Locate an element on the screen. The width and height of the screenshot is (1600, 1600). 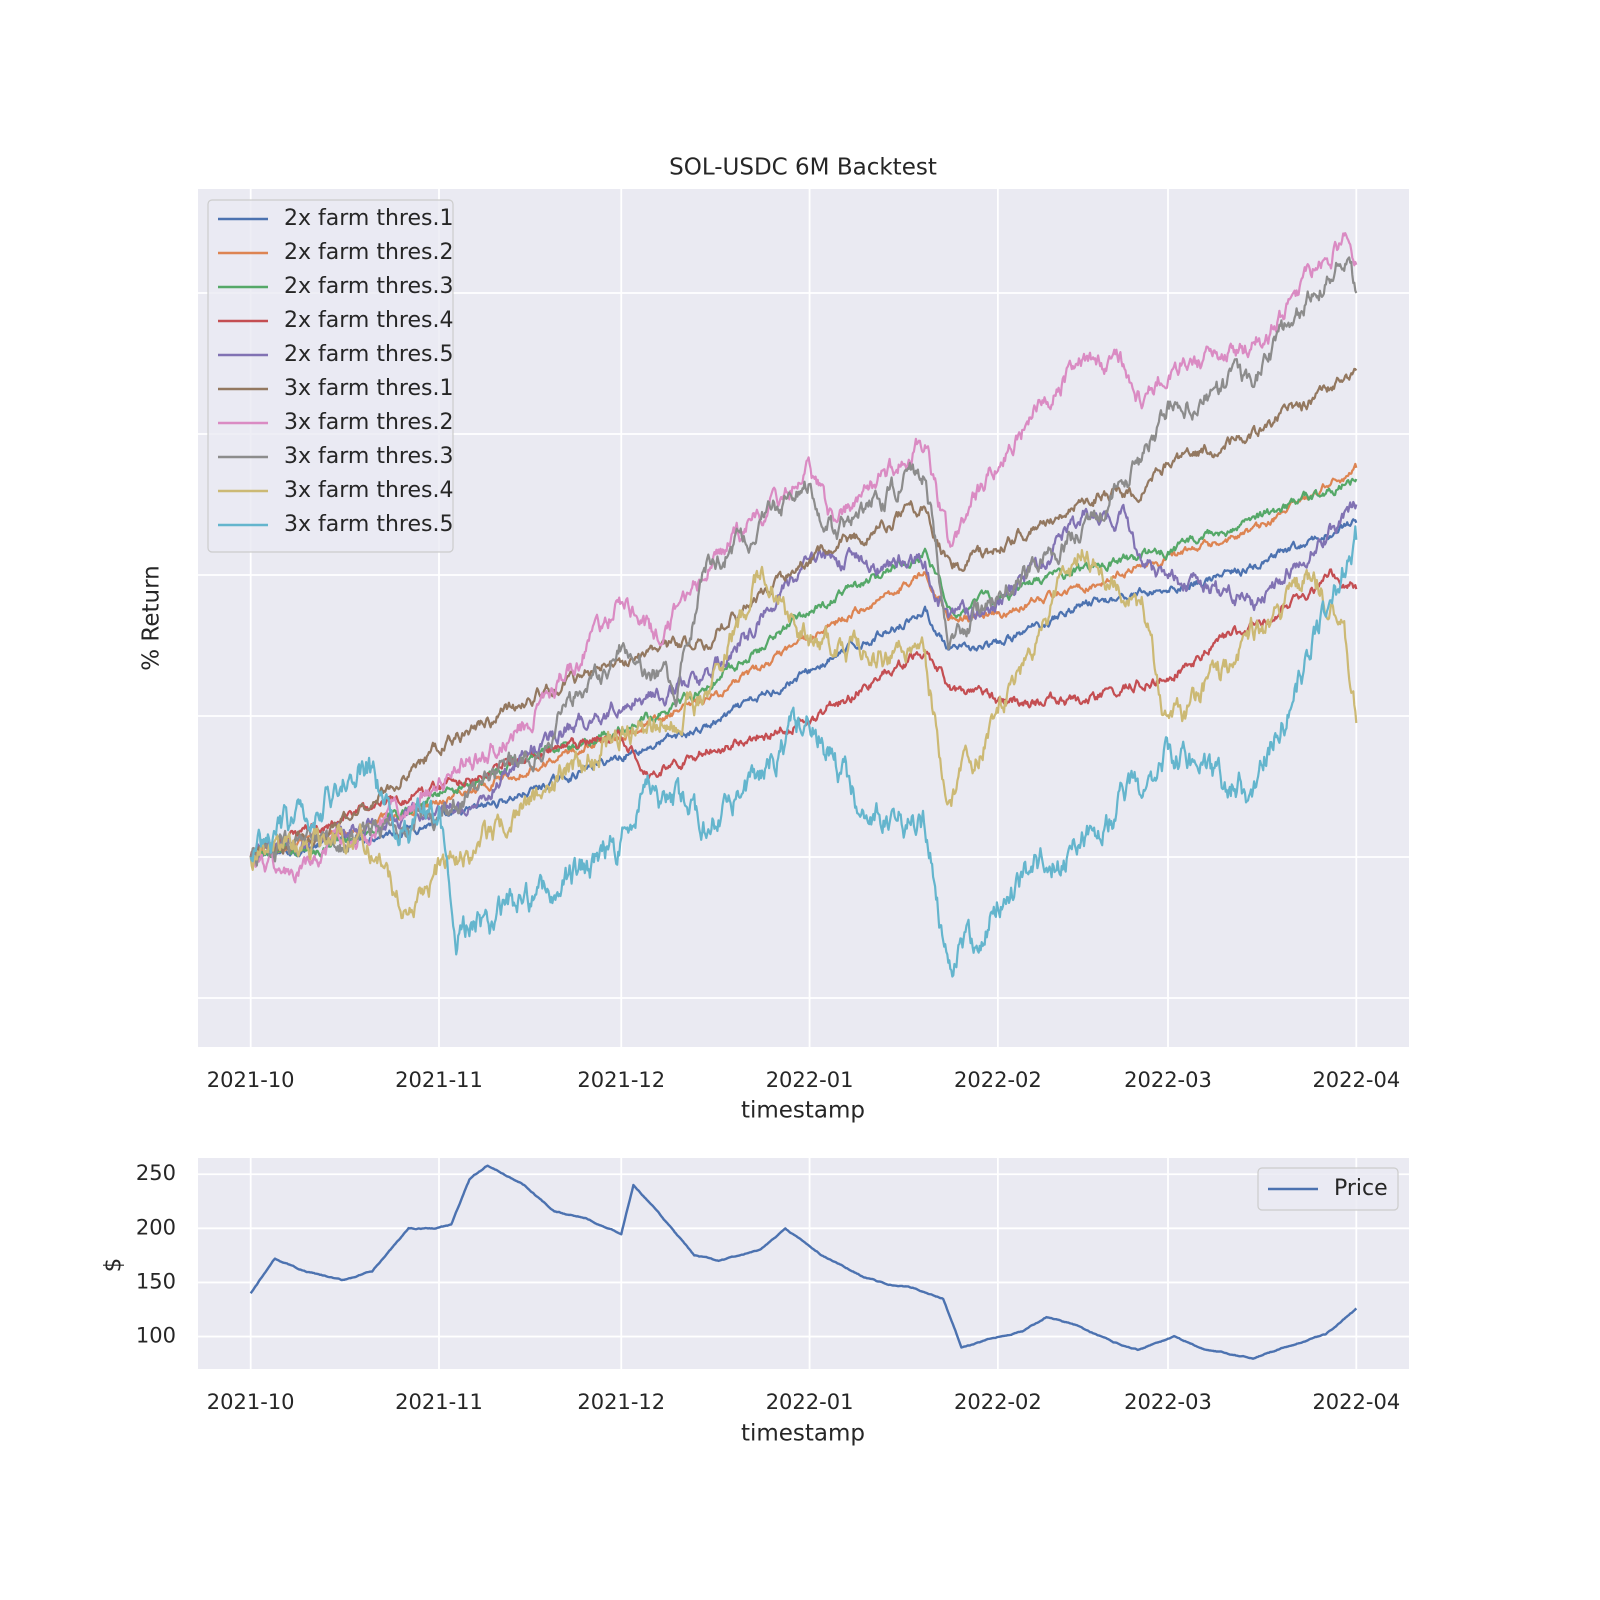
price-legend: Price is located at coordinates (1328, 1189).